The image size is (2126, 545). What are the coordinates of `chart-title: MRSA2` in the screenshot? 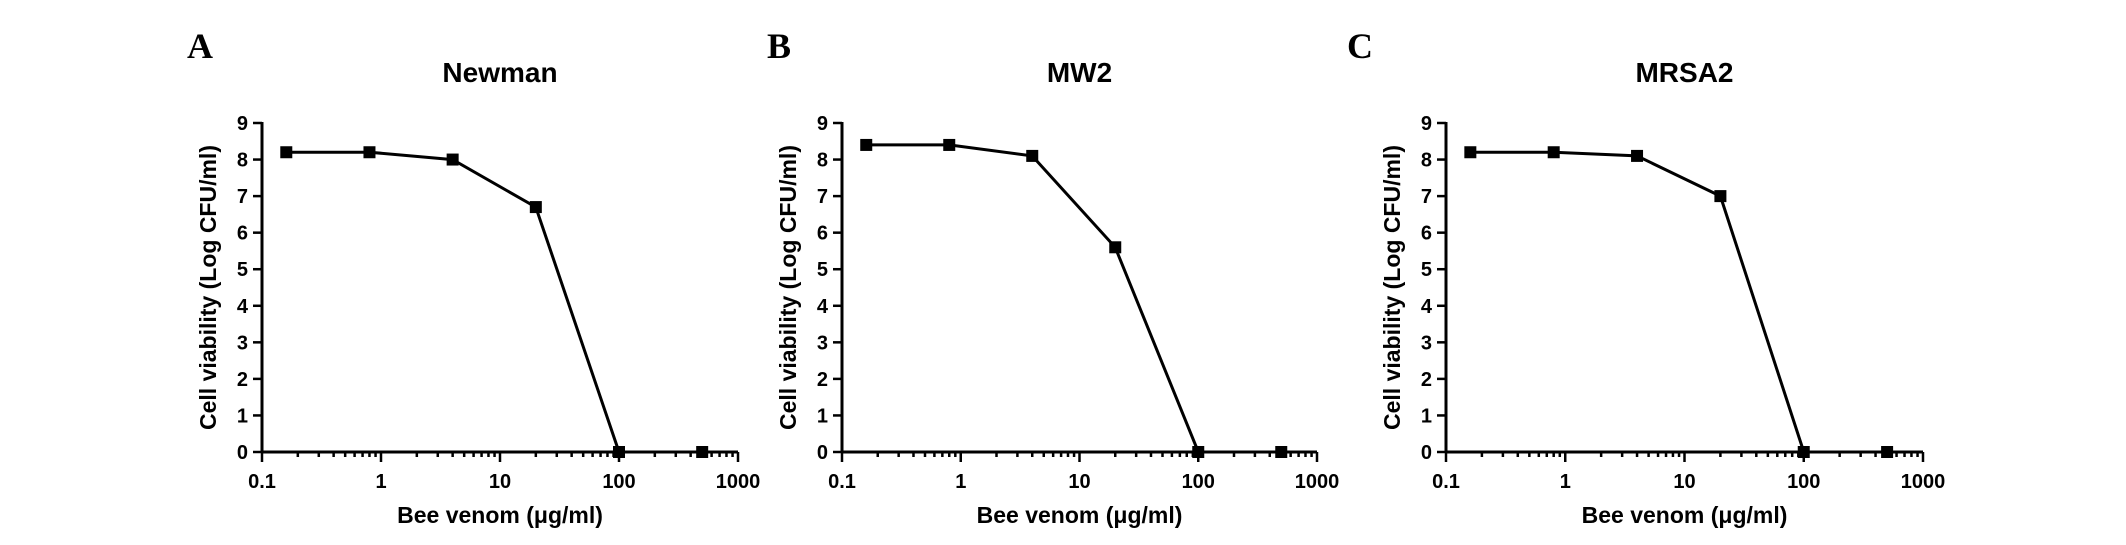 It's located at (1684, 72).